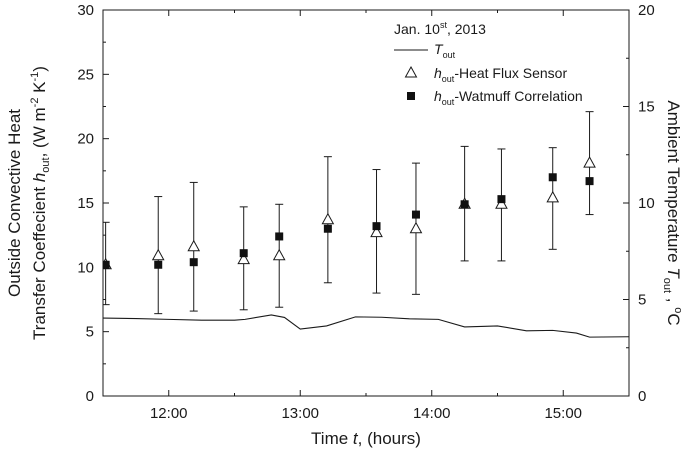 This screenshot has width=690, height=450. Describe the element at coordinates (646, 107) in the screenshot. I see `y-right-tick-label: 15` at that location.